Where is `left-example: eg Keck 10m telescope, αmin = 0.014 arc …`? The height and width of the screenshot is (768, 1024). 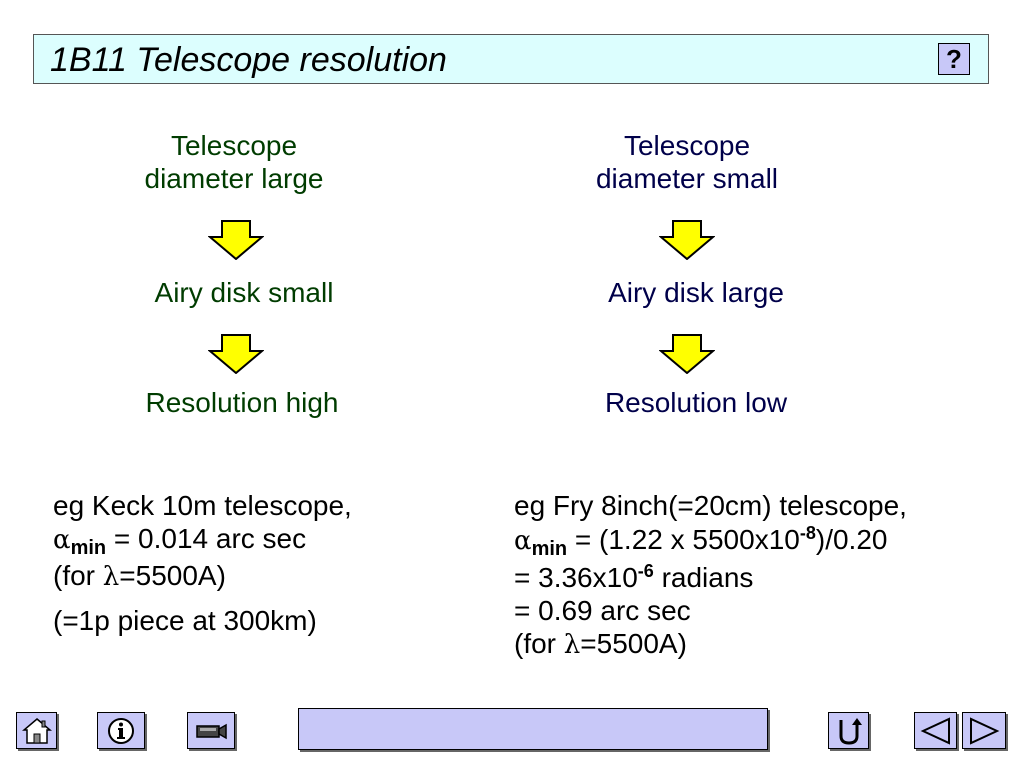 left-example: eg Keck 10m telescope, αmin = 0.014 arc … is located at coordinates (202, 564).